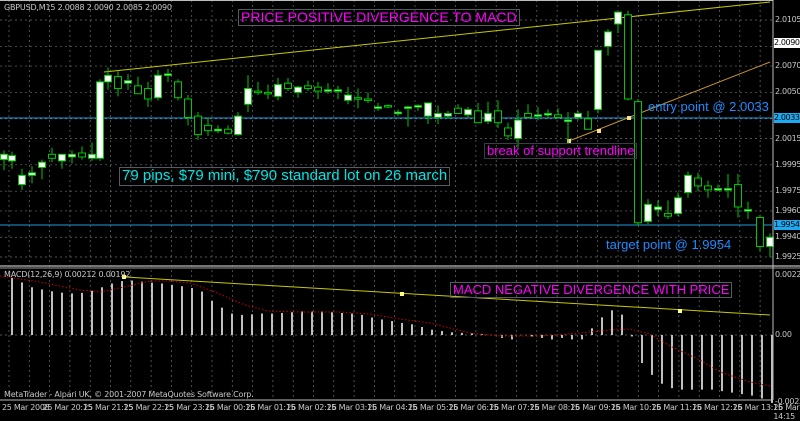  What do you see at coordinates (437, 37) in the screenshot?
I see `price-trendline` at bounding box center [437, 37].